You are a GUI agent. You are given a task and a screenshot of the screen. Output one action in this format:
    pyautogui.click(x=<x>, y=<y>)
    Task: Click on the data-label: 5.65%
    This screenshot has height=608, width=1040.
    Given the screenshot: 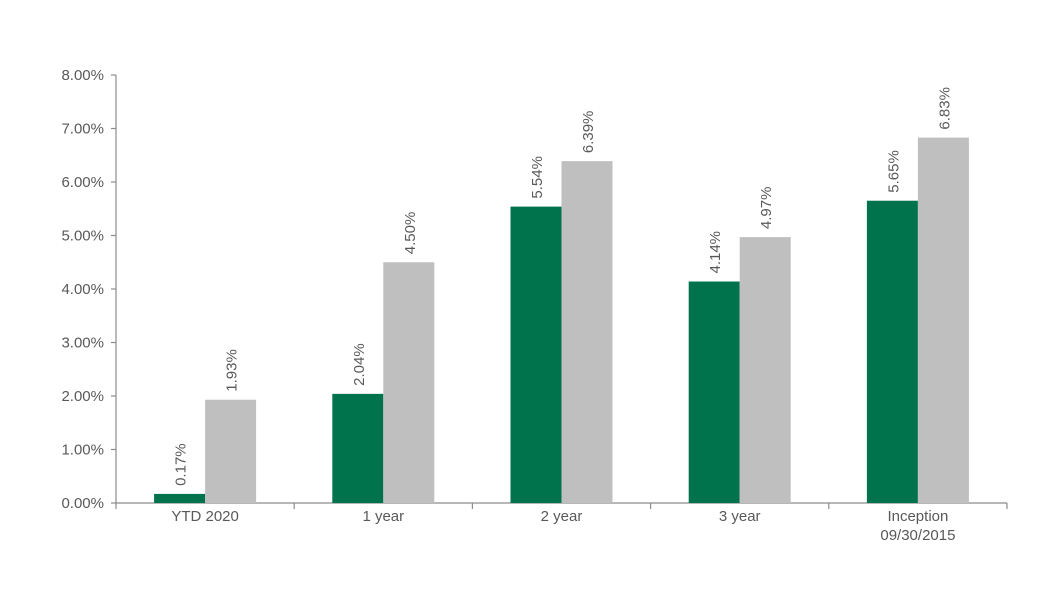 What is the action you would take?
    pyautogui.click(x=893, y=171)
    